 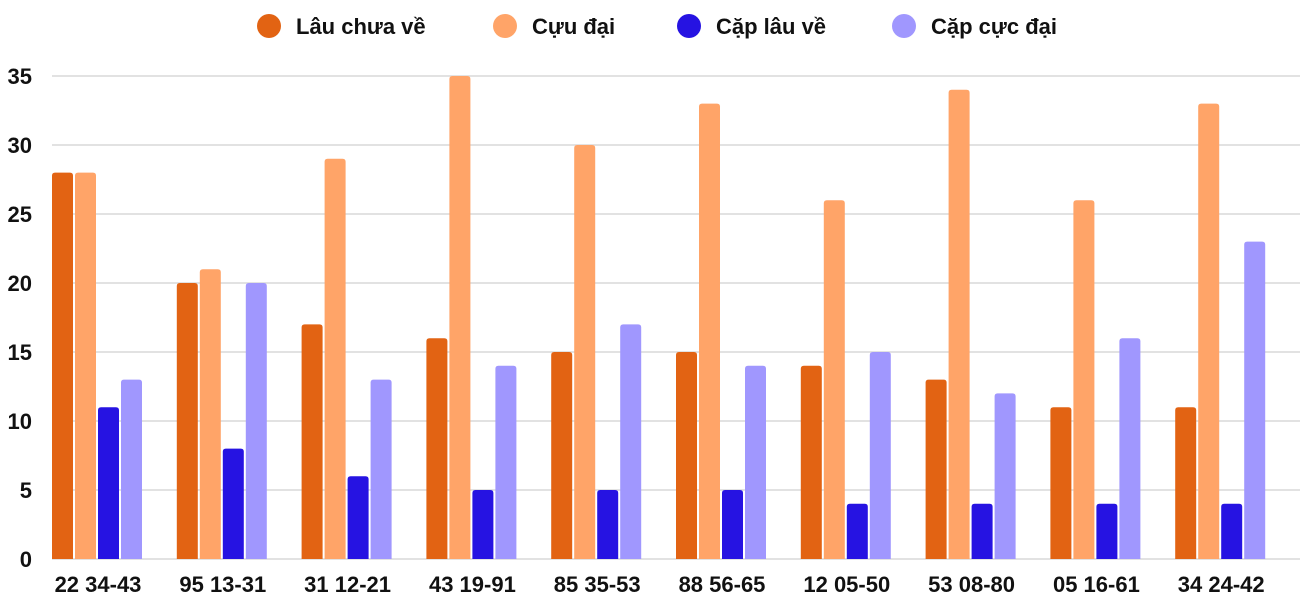 I want to click on y-tick-label: 35, so click(x=20, y=76).